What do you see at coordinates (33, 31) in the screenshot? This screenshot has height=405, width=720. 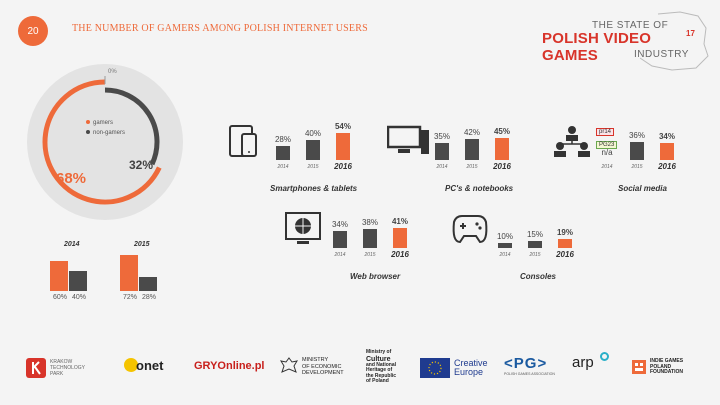 I see `page-number-badge: 20` at bounding box center [33, 31].